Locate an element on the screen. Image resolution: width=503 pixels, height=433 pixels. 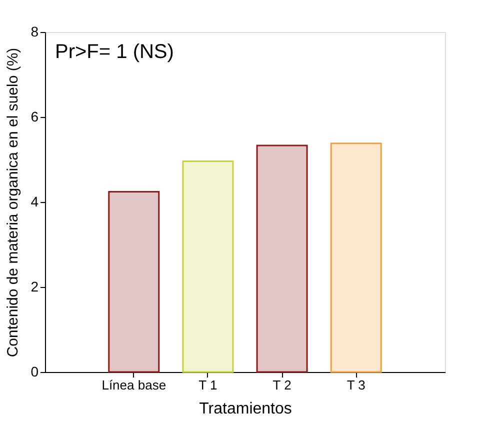
y-tick-label: 6 is located at coordinates (34, 116).